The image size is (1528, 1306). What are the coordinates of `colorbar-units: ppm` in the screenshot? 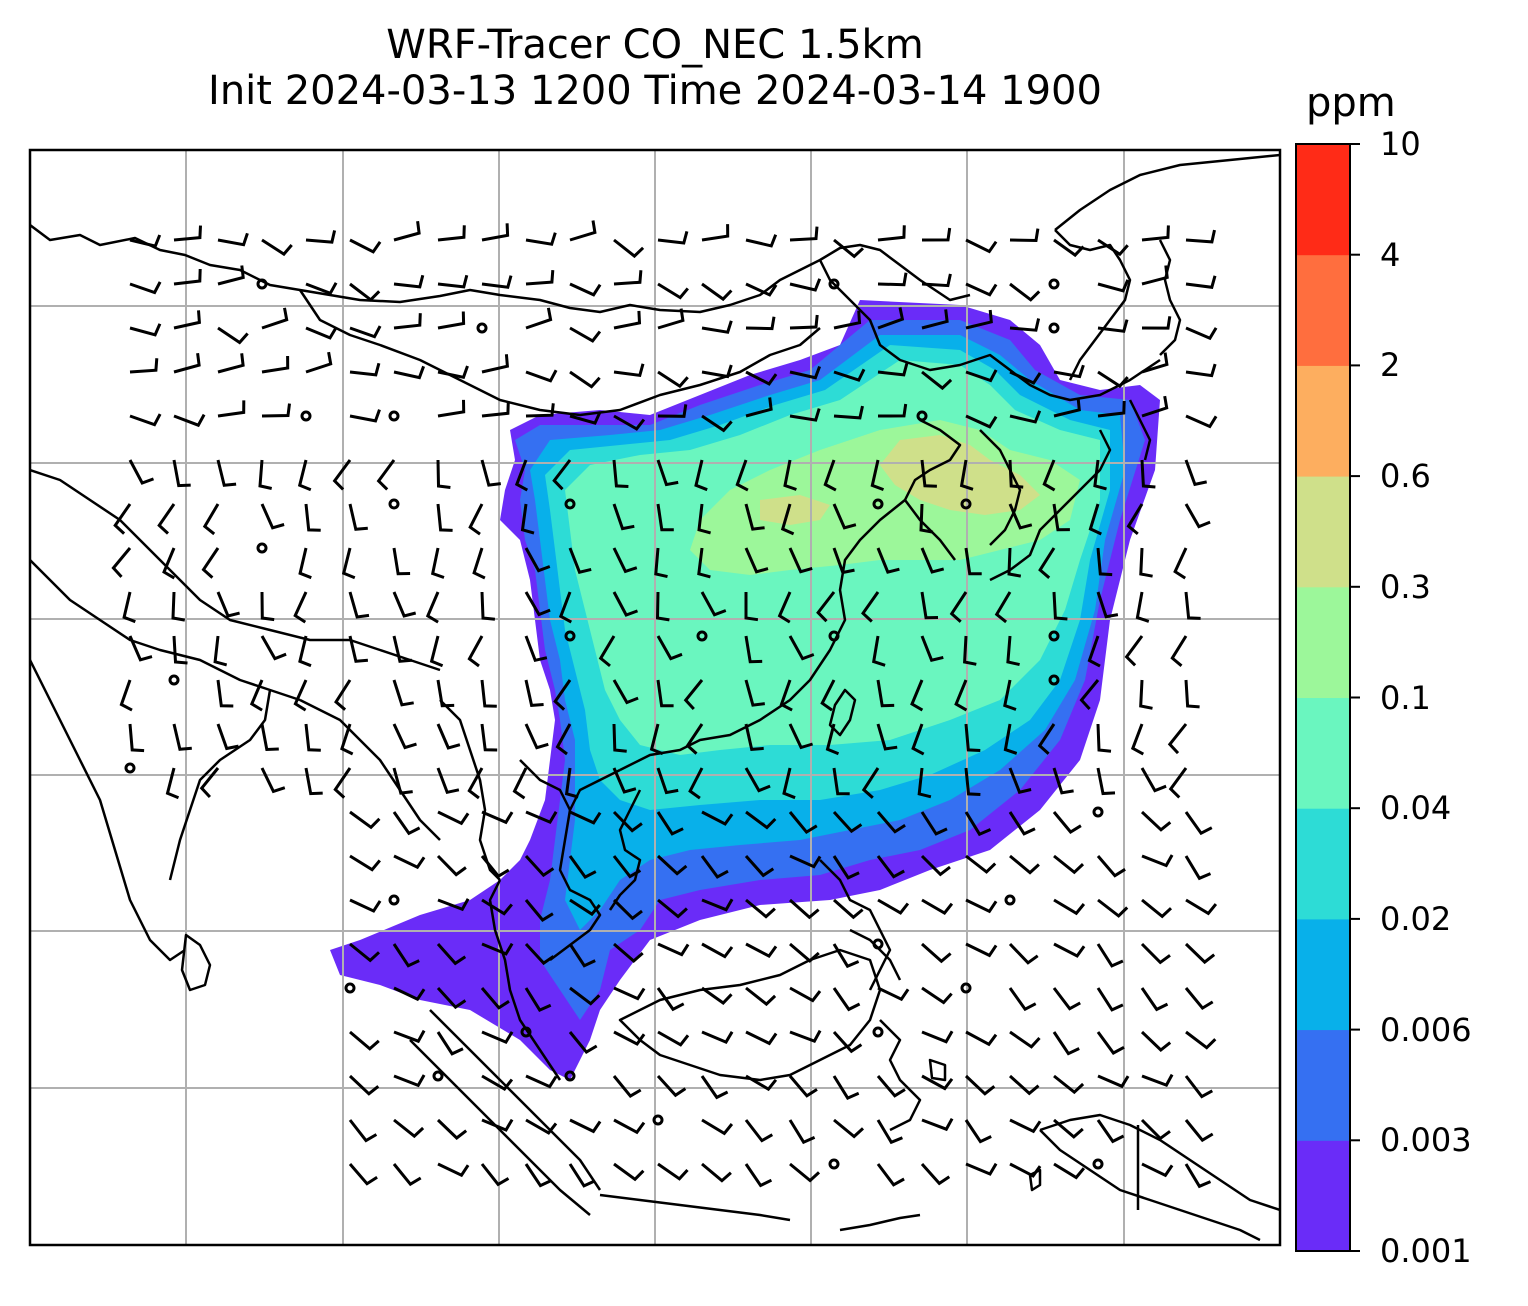 It's located at (1351, 103).